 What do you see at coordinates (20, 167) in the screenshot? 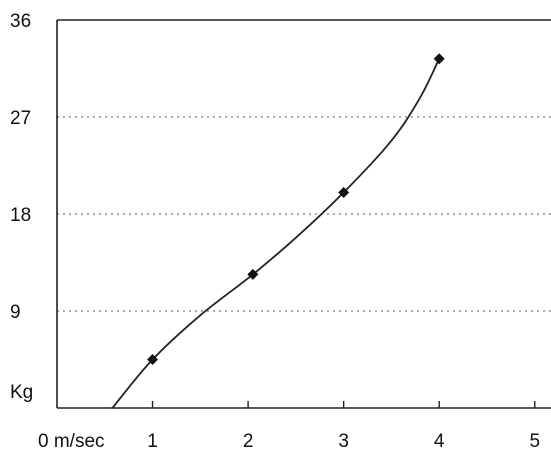
I see `y-tick-labels: 9 18 27 36` at bounding box center [20, 167].